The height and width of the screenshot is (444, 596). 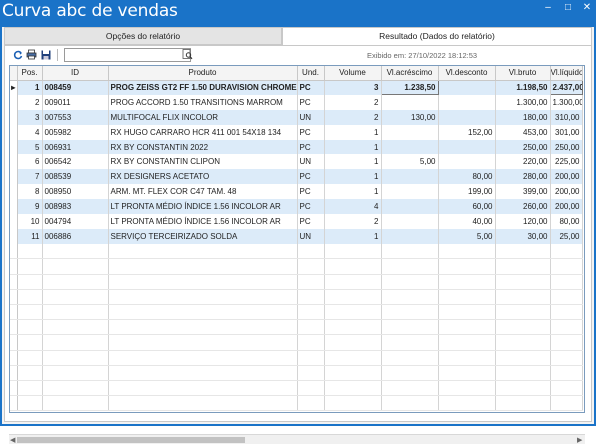 I want to click on table-cell: 008983, so click(x=75, y=207).